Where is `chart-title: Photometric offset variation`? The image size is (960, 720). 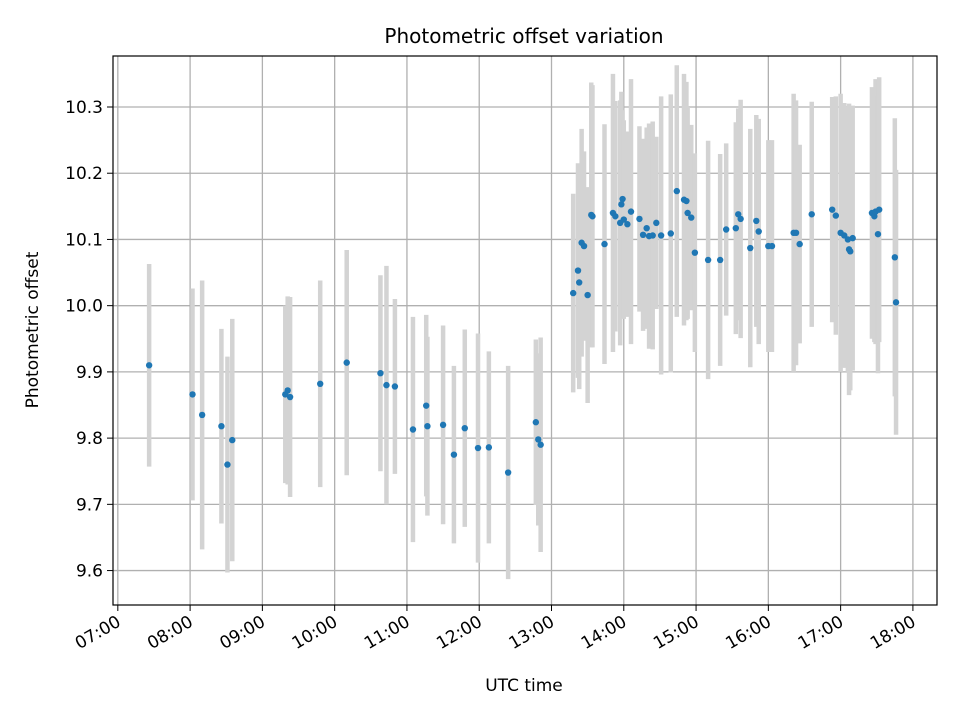 chart-title: Photometric offset variation is located at coordinates (523, 36).